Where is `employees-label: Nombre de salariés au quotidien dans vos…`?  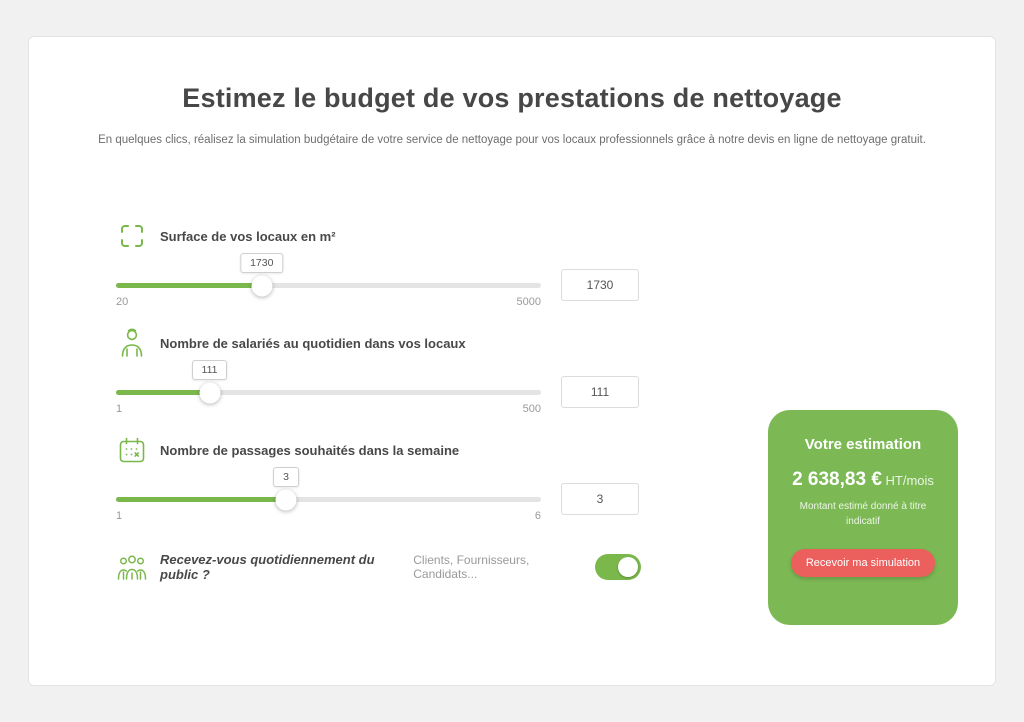
employees-label: Nombre de salariés au quotidien dans vos… is located at coordinates (313, 343).